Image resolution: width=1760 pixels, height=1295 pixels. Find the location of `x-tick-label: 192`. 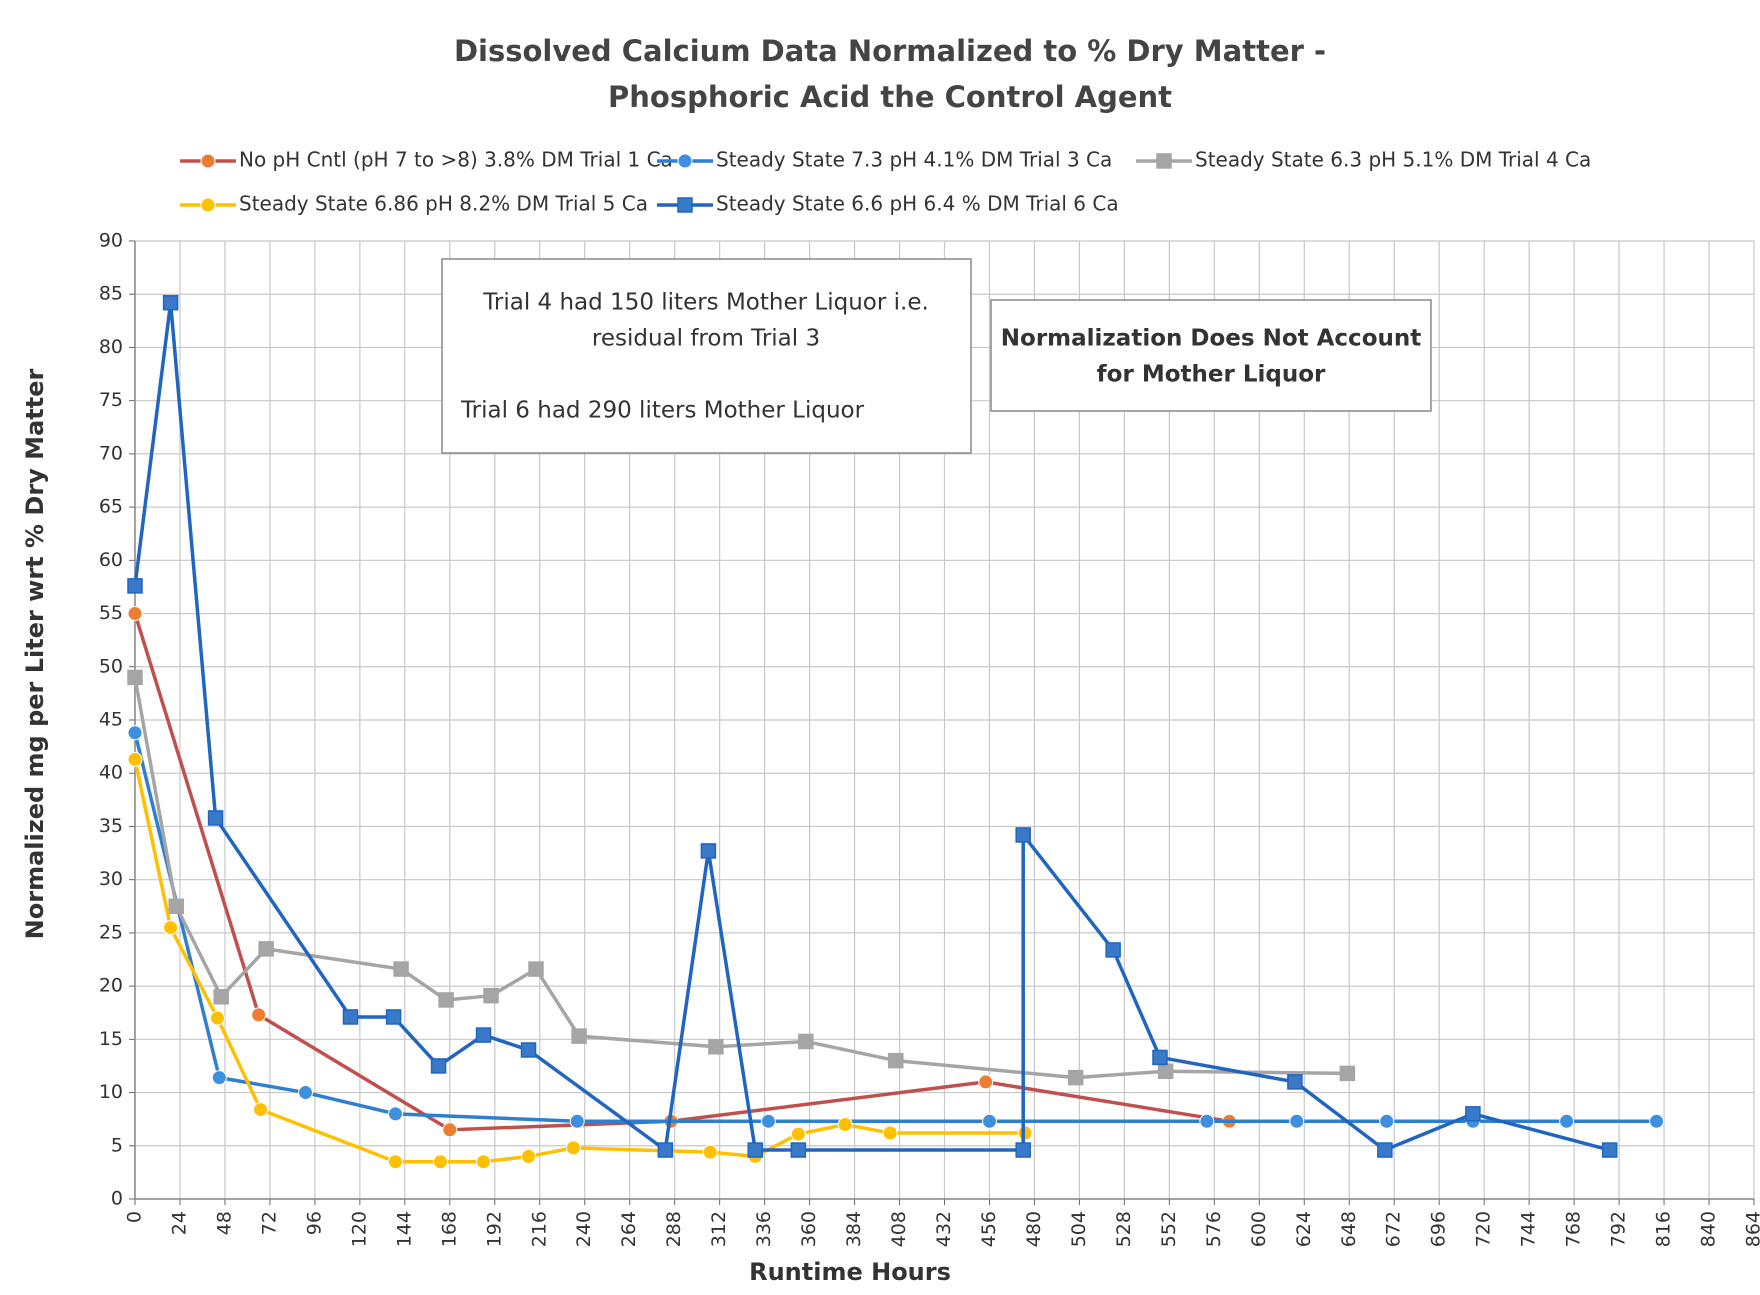

x-tick-label: 192 is located at coordinates (494, 1229).